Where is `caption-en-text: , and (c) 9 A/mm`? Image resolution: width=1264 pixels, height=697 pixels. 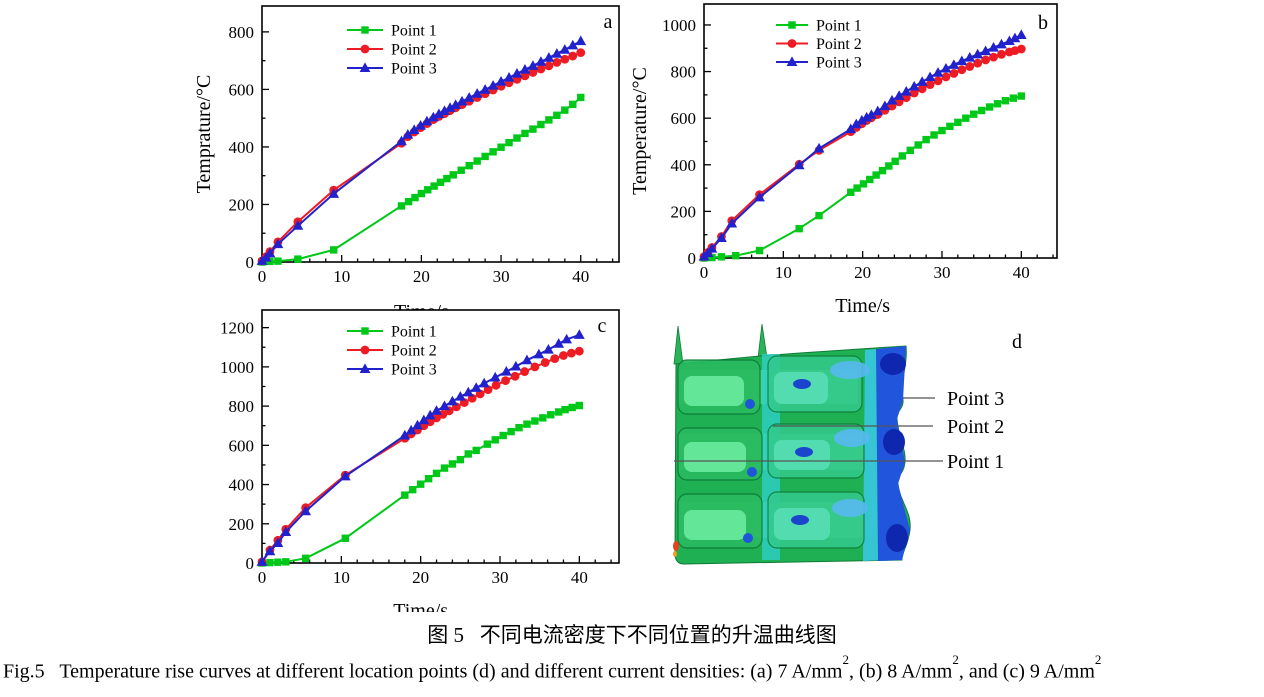
caption-en-text: , and (c) 9 A/mm is located at coordinates (1026, 671).